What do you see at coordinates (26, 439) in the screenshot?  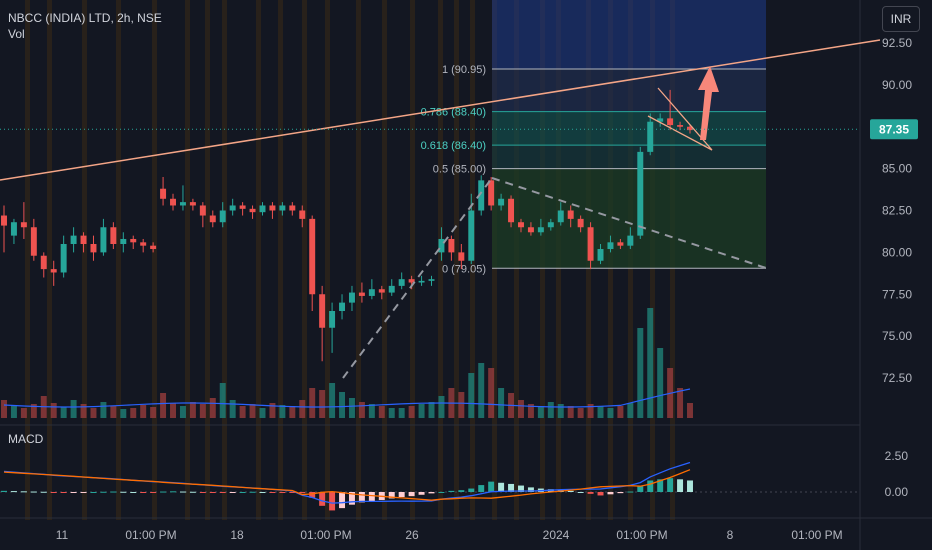 I see `macd-label: MACD` at bounding box center [26, 439].